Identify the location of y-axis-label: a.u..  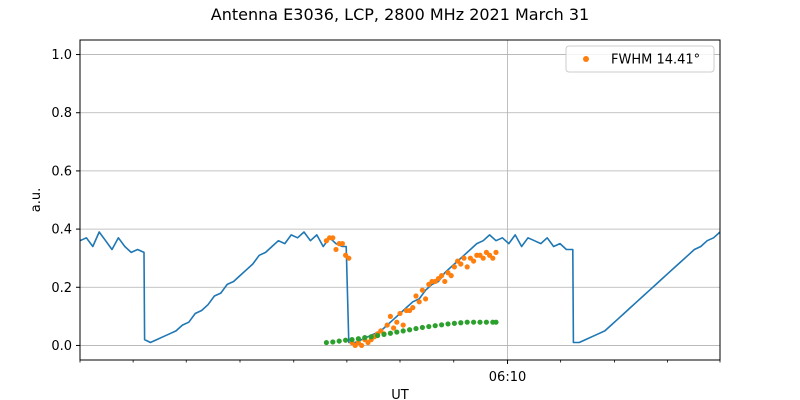
(36, 200).